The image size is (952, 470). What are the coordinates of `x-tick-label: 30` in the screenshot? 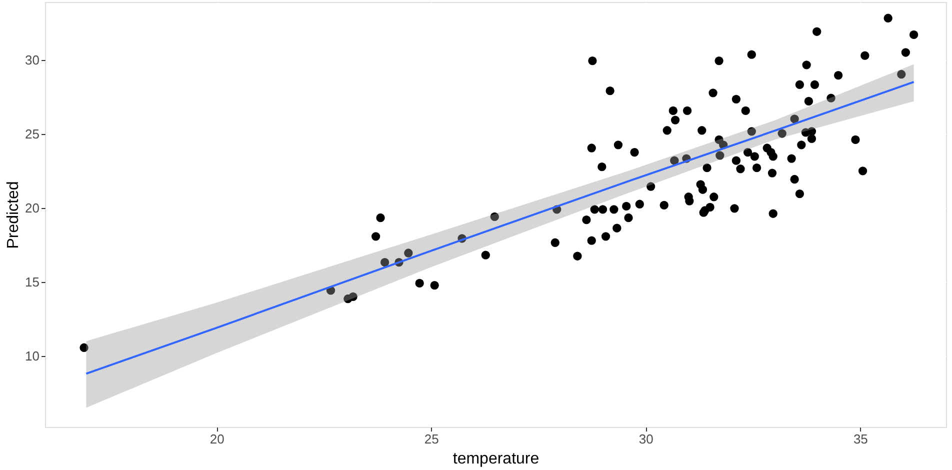 It's located at (646, 439).